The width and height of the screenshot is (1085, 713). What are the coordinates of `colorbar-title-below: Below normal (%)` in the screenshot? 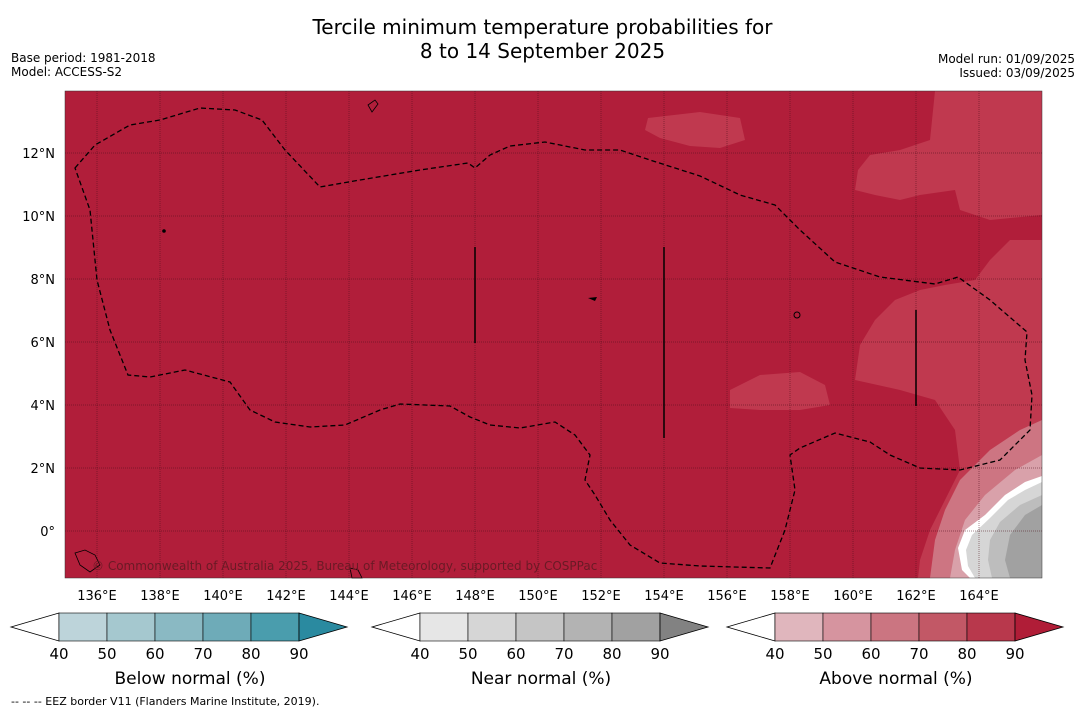 It's located at (190, 679).